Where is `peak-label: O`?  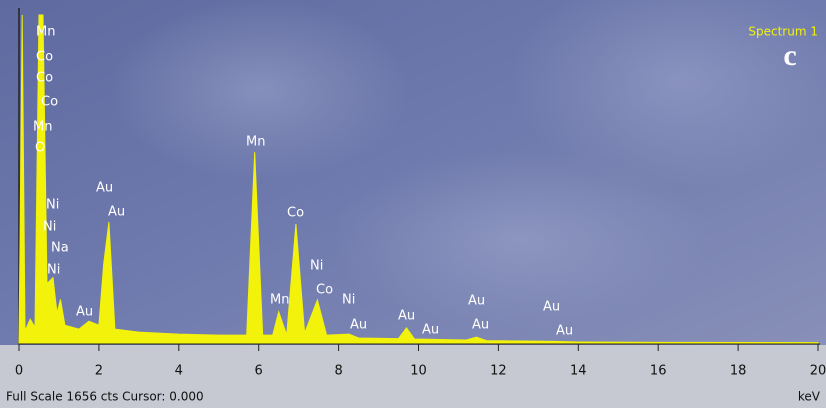
peak-label: O is located at coordinates (40, 148).